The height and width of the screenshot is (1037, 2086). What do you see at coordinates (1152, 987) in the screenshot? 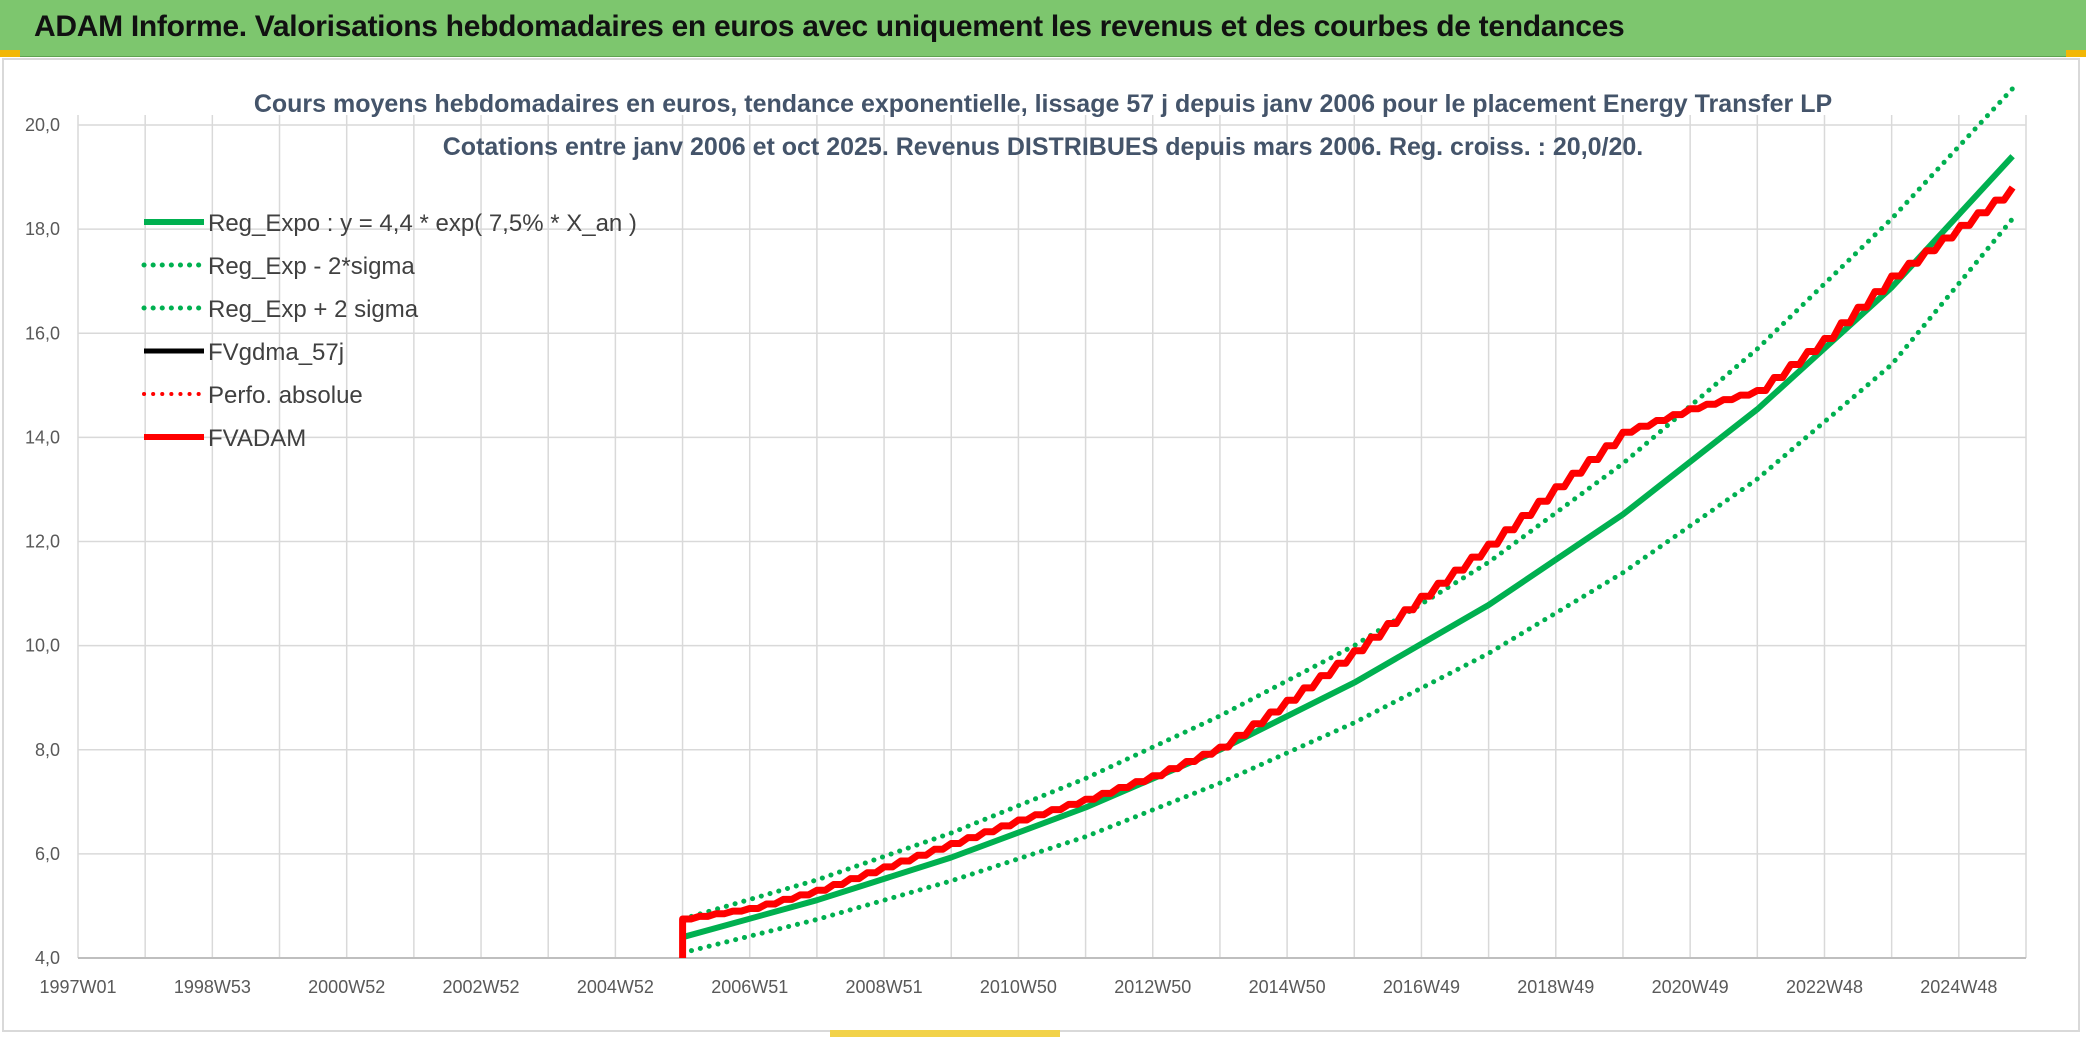
I see `x-tick-label: 2012W50` at bounding box center [1152, 987].